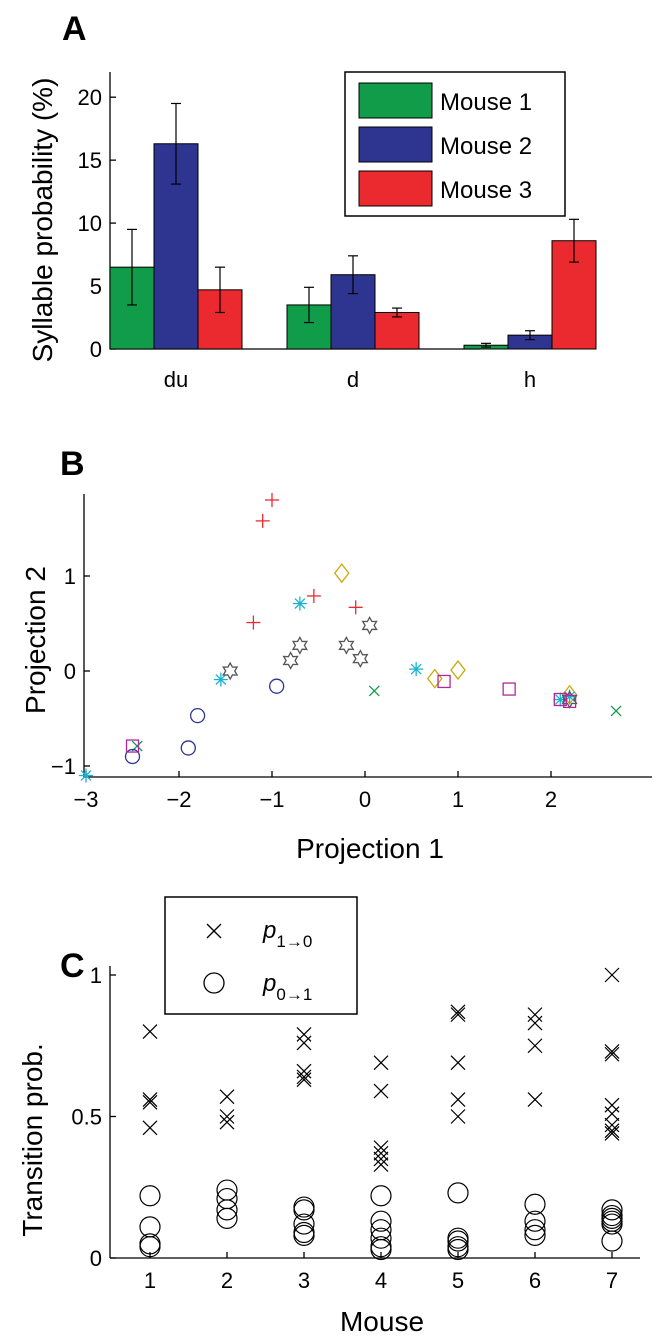 This screenshot has width=660, height=1337. Describe the element at coordinates (370, 848) in the screenshot. I see `panel-b-x-axis-title: Projection 1` at that location.